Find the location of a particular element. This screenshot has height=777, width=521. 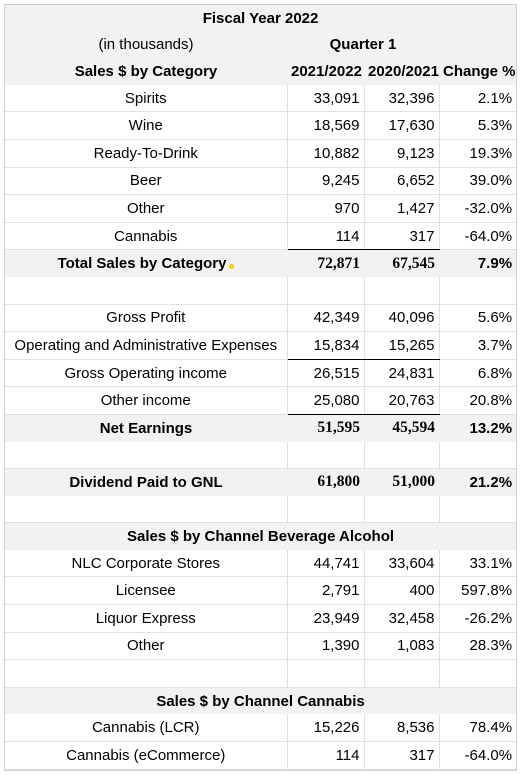

cell-prior: 9,123 is located at coordinates (401, 153).